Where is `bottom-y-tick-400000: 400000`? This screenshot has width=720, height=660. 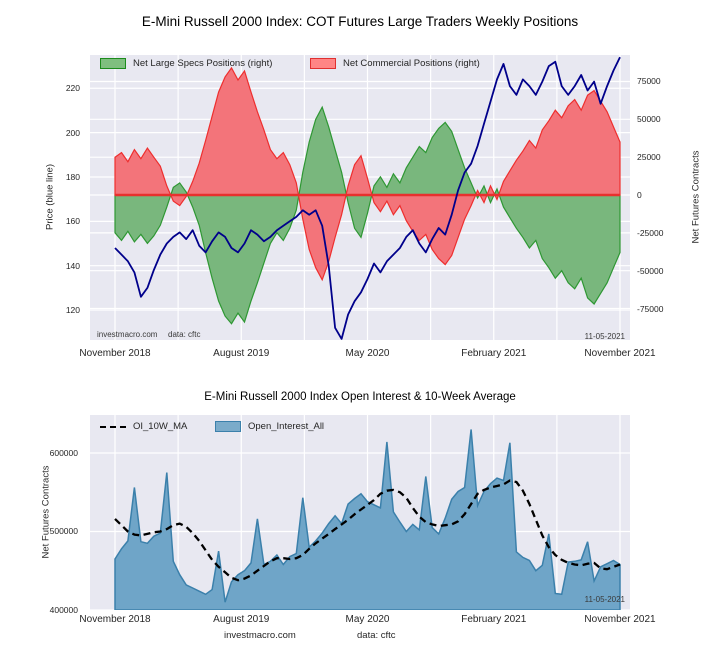 bottom-y-tick-400000: 400000 is located at coordinates (63, 610).